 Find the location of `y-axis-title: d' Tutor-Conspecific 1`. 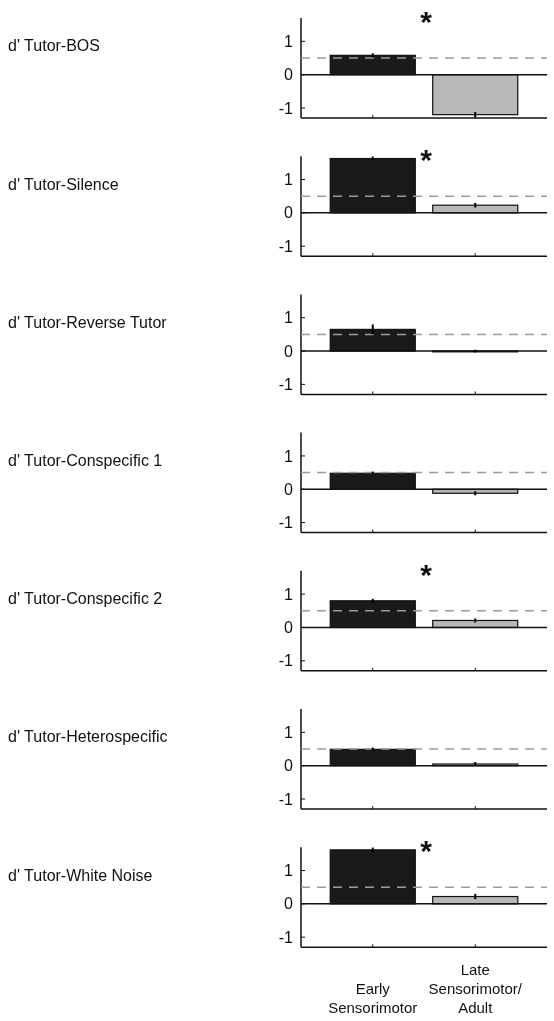

y-axis-title: d' Tutor-Conspecific 1 is located at coordinates (85, 460).